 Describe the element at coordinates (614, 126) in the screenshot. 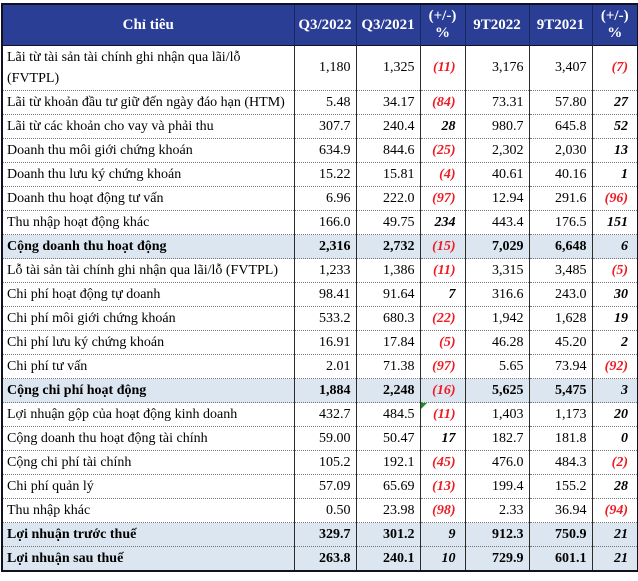

I see `cell-pct-9t: 52` at that location.